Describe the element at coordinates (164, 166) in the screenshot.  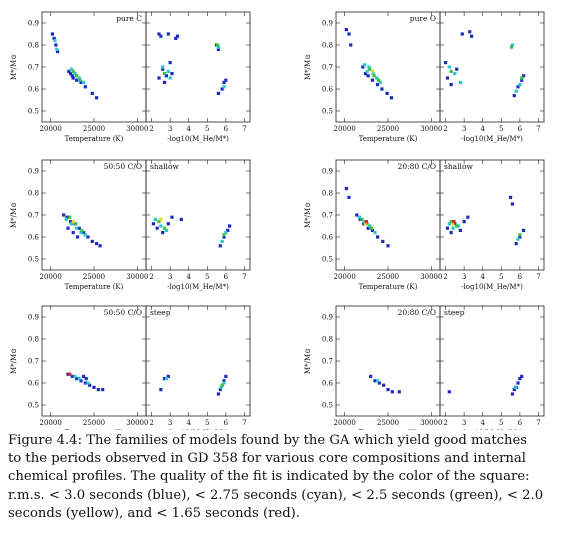
I see `panel-tag: shallow` at that location.